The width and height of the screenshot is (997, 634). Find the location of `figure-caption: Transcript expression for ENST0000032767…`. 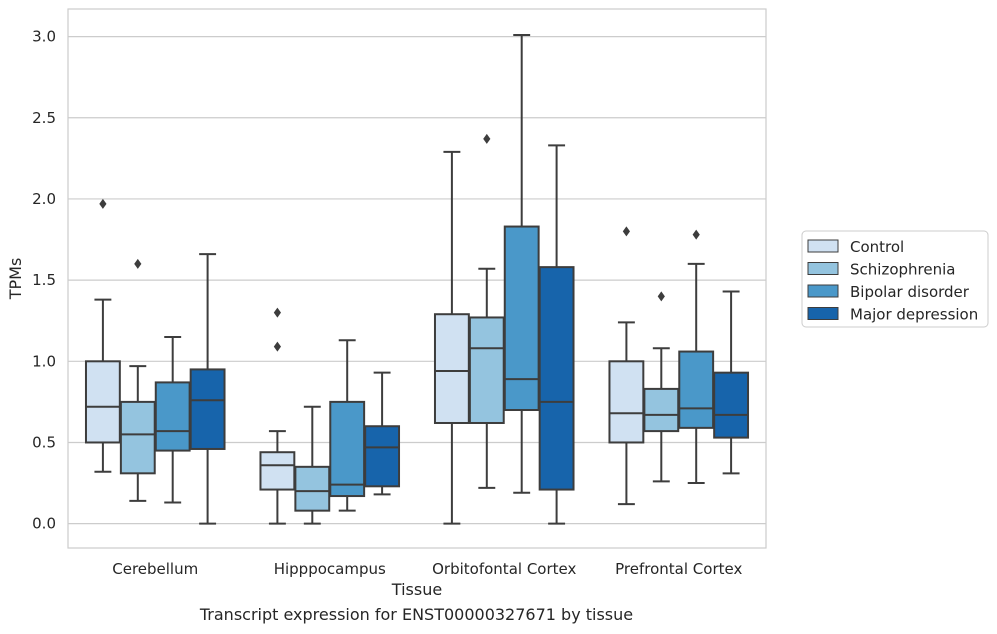

figure-caption: Transcript expression for ENST0000032767… is located at coordinates (416, 614).